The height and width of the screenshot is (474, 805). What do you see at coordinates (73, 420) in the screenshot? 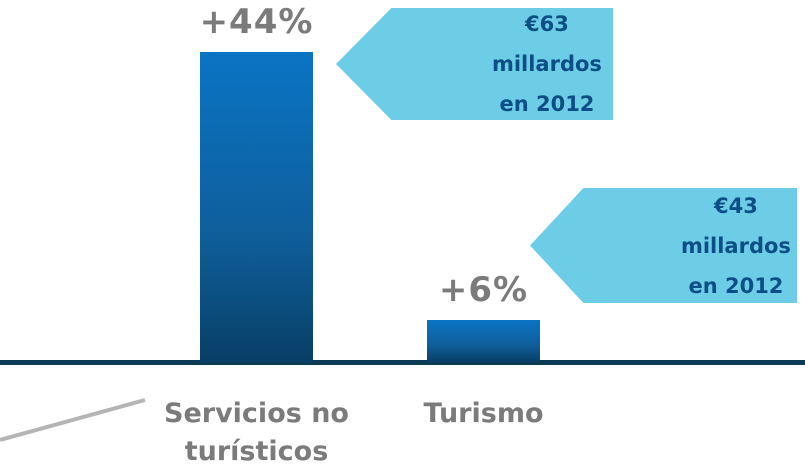
I see `connector-line` at bounding box center [73, 420].